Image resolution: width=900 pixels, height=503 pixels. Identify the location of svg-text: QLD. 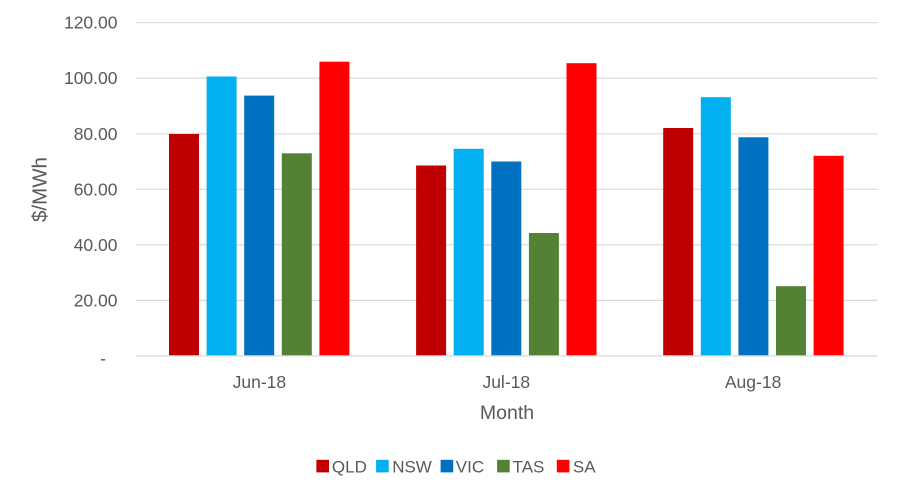
(349, 466).